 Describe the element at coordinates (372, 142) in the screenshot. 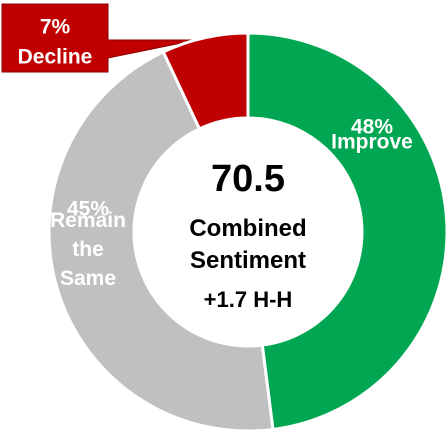

I see `category-label: Improve` at that location.